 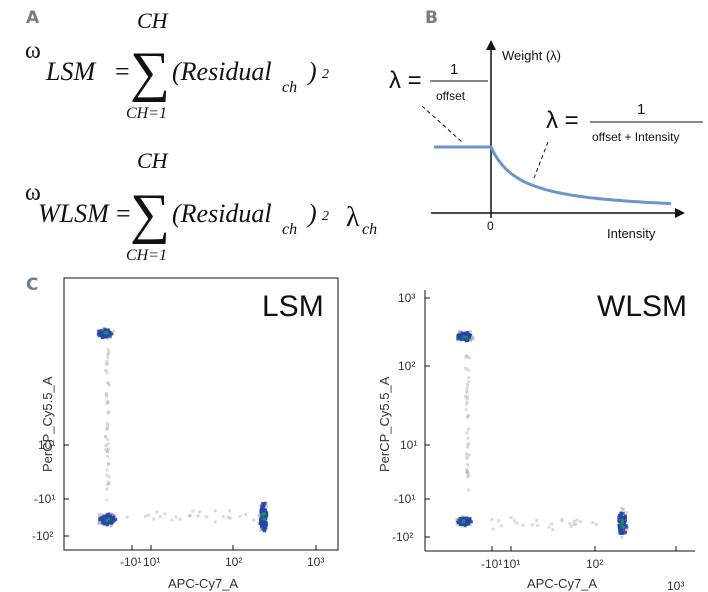 What do you see at coordinates (203, 583) in the screenshot?
I see `lsm-xlabel: APC-Cy7_A` at bounding box center [203, 583].